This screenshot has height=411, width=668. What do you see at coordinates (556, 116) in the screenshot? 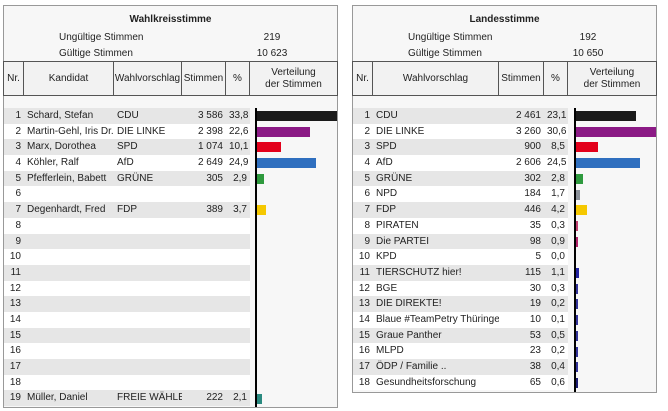
I see `cell-pct: 23,1` at bounding box center [556, 116].